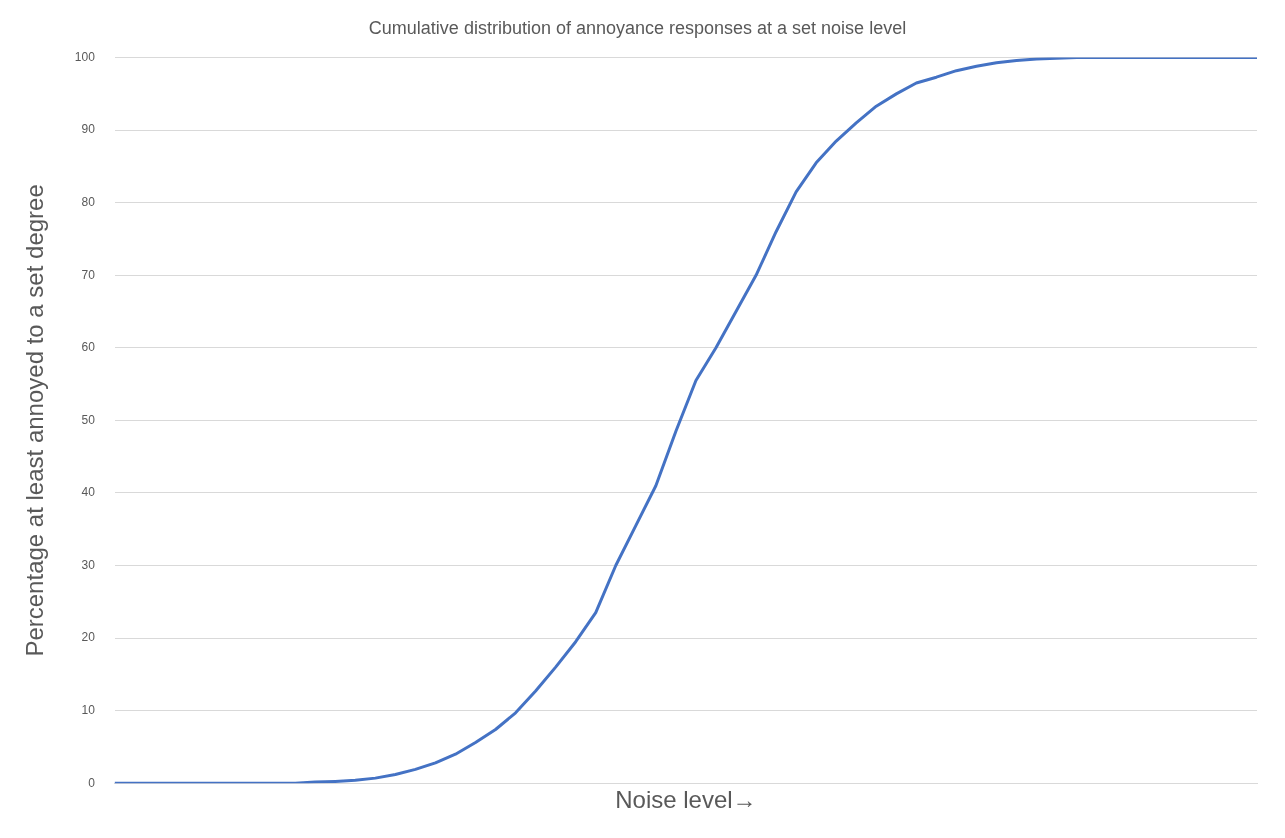  I want to click on y-tick-label: 10, so click(88, 709).